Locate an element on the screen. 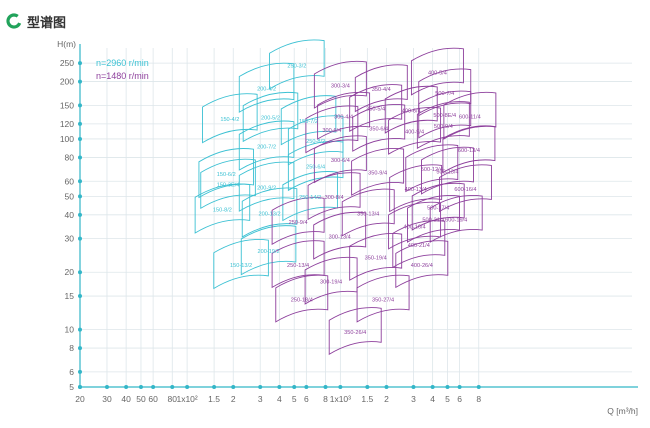  chart-header: 型谱图 is located at coordinates (36, 21).